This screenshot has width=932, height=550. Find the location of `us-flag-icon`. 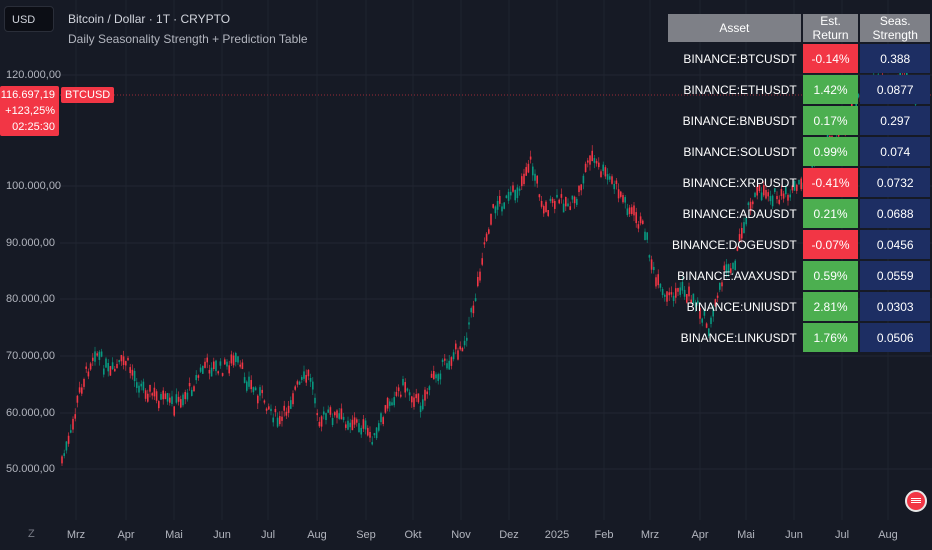

us-flag-icon is located at coordinates (916, 501).